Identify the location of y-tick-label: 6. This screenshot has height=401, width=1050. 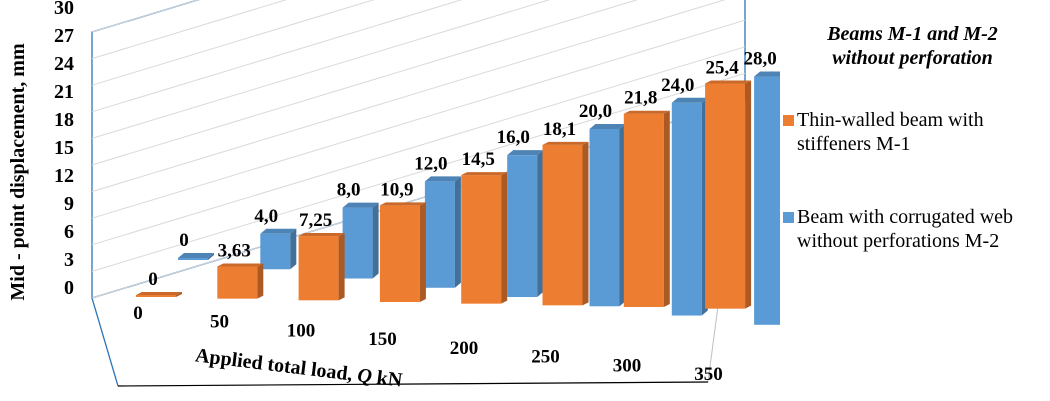
(69, 232).